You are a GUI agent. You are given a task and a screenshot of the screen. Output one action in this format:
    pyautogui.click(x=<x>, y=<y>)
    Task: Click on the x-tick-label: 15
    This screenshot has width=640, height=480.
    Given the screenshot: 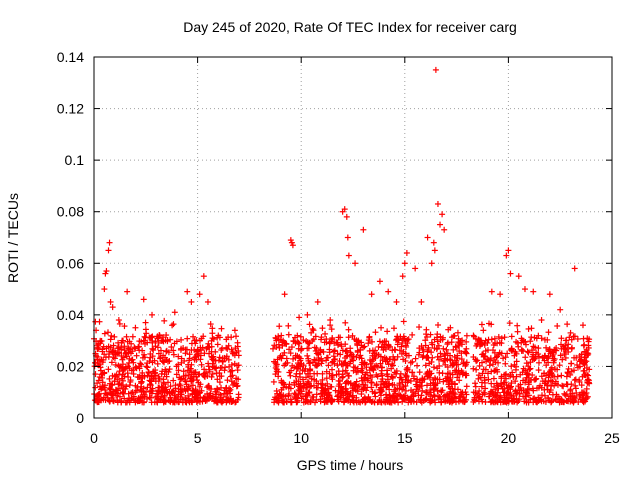 What is the action you would take?
    pyautogui.click(x=405, y=438)
    